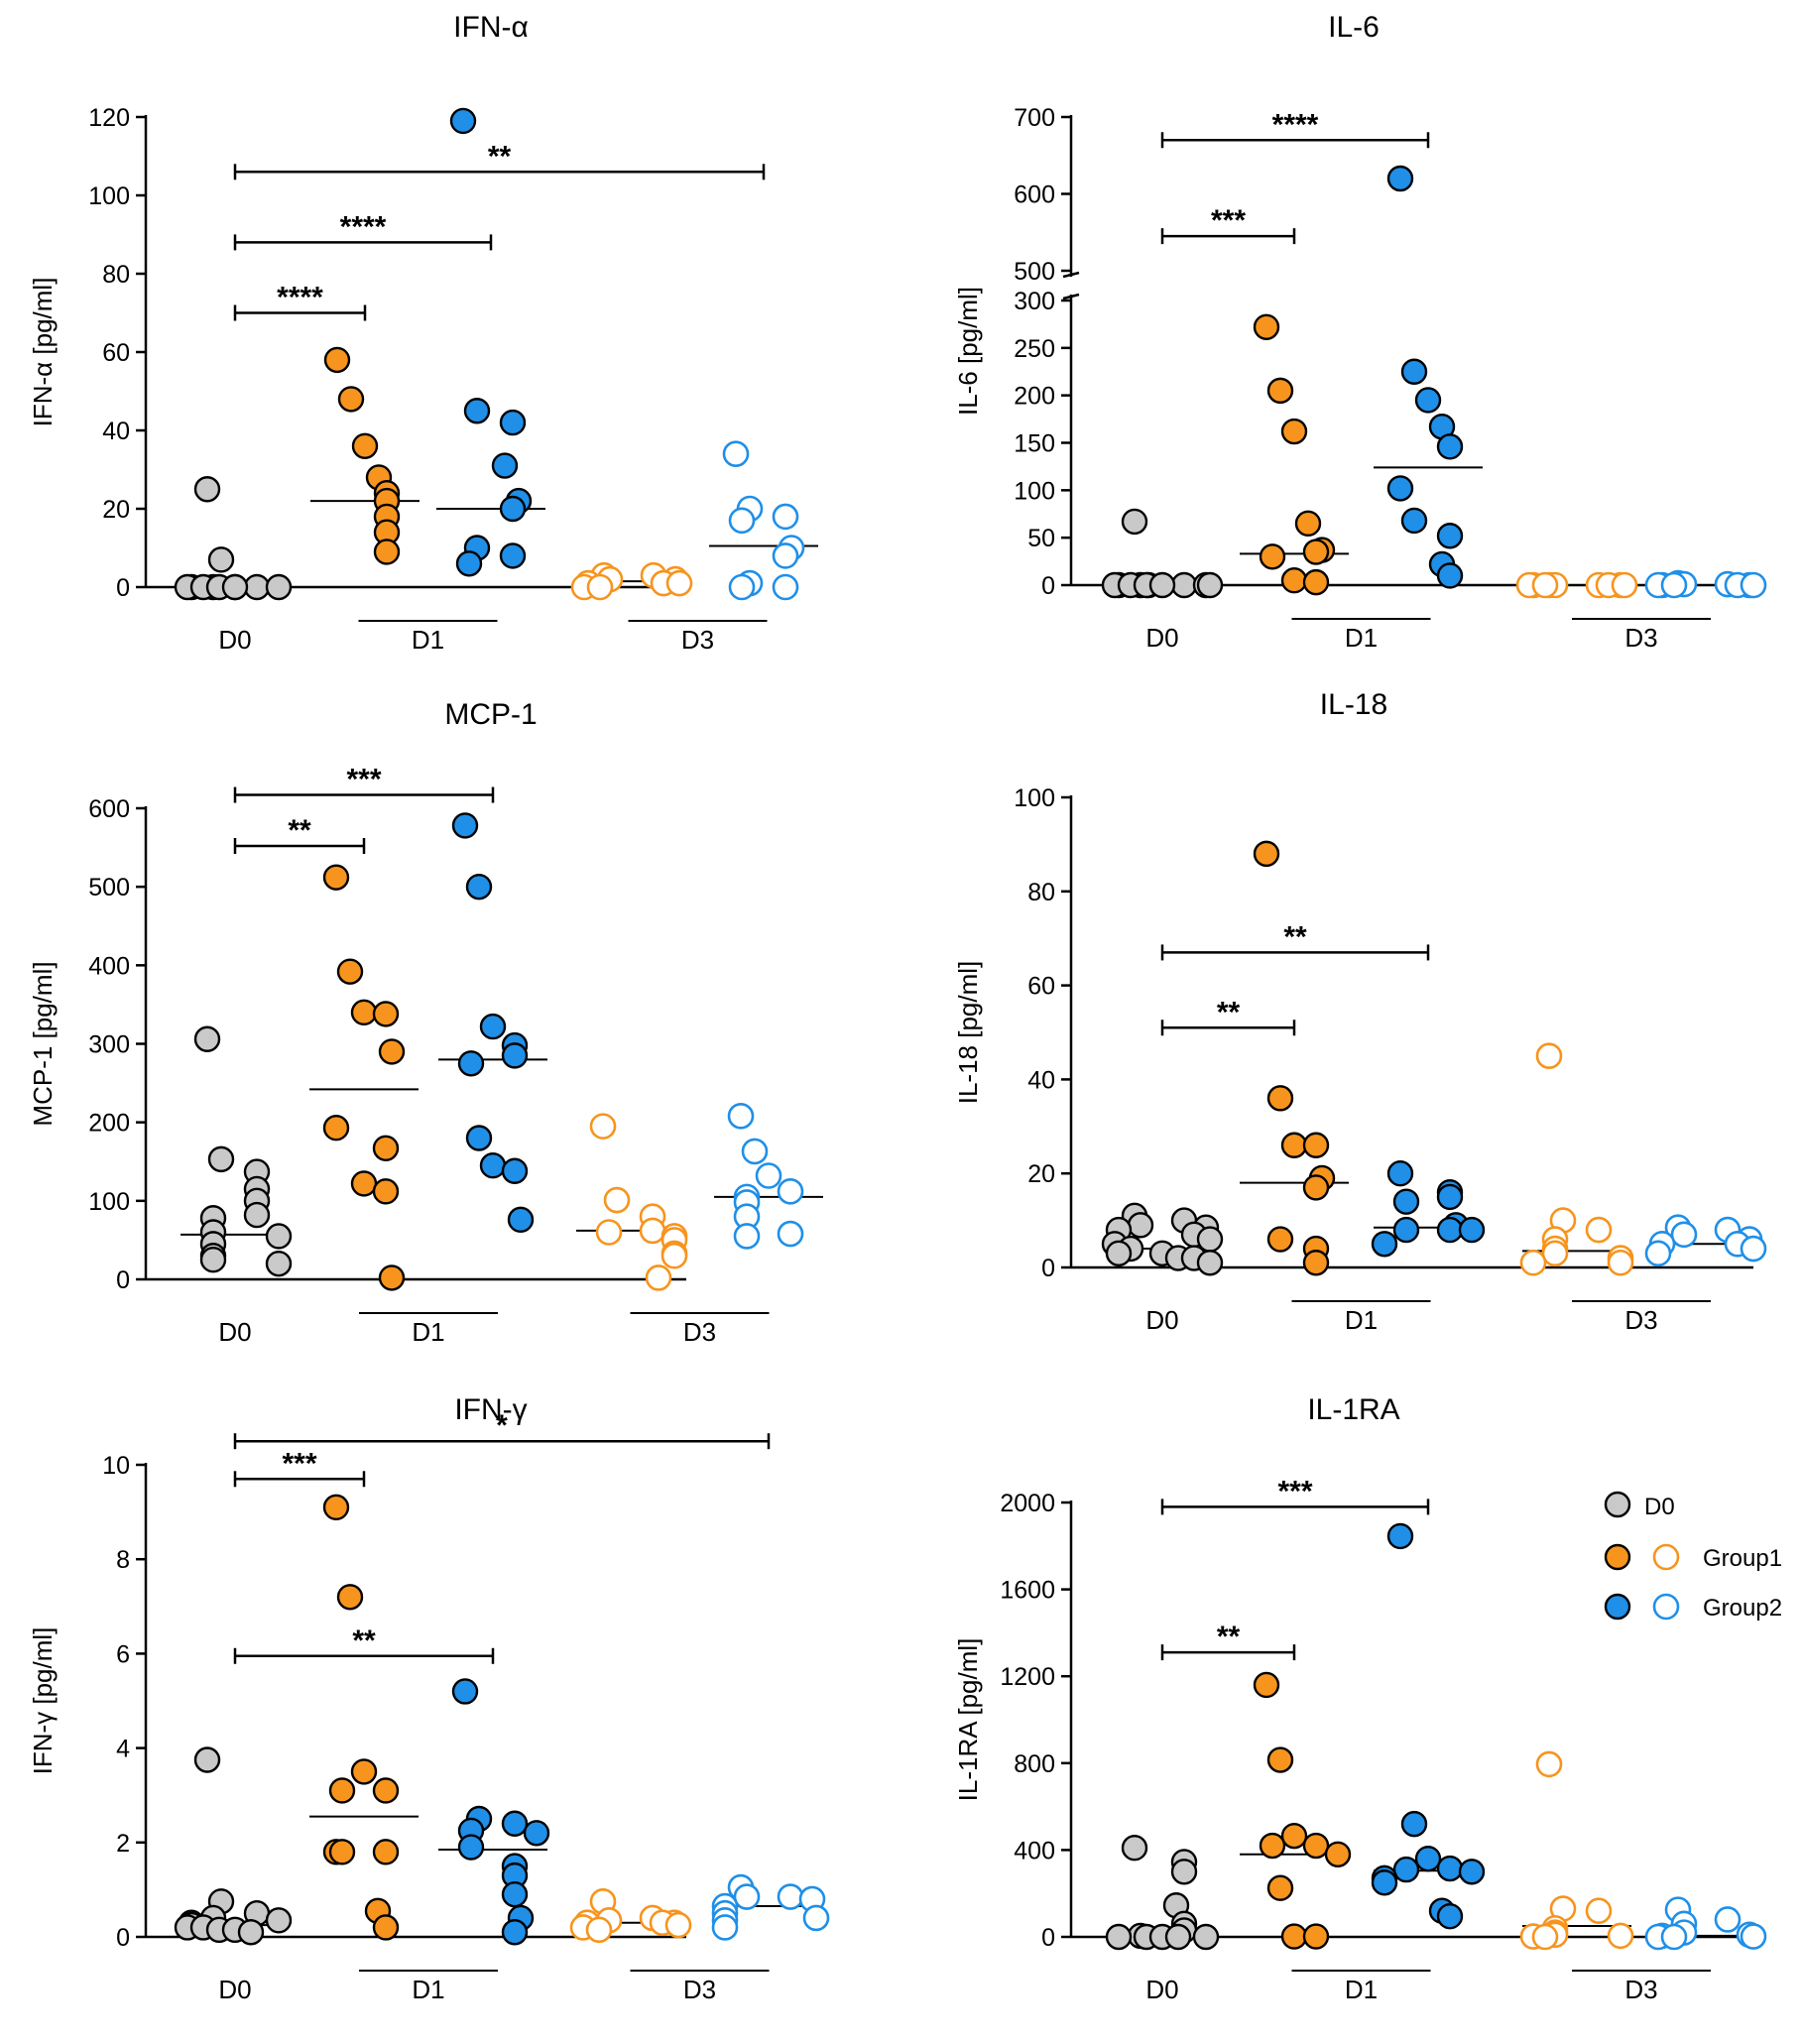 Image resolution: width=1802 pixels, height=2044 pixels. Describe the element at coordinates (1295, 124) in the screenshot. I see `significance-label: ****` at that location.